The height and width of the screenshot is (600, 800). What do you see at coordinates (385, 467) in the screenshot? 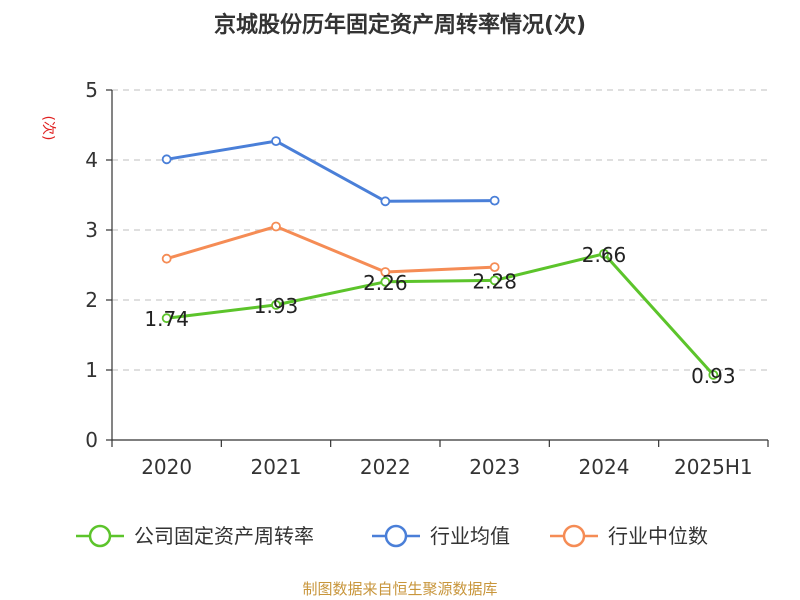
I see `x-tick-label: 2022` at bounding box center [385, 467].